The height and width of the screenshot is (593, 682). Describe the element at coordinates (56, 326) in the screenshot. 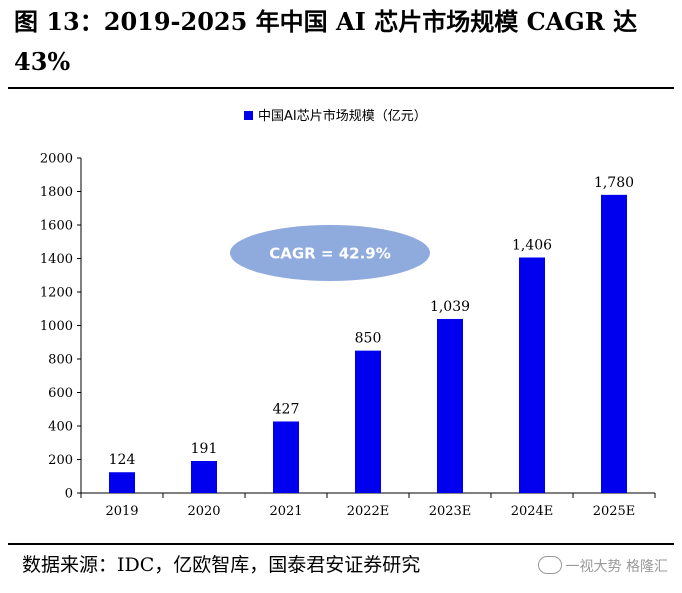

I see `y-tick-label: 1000` at that location.